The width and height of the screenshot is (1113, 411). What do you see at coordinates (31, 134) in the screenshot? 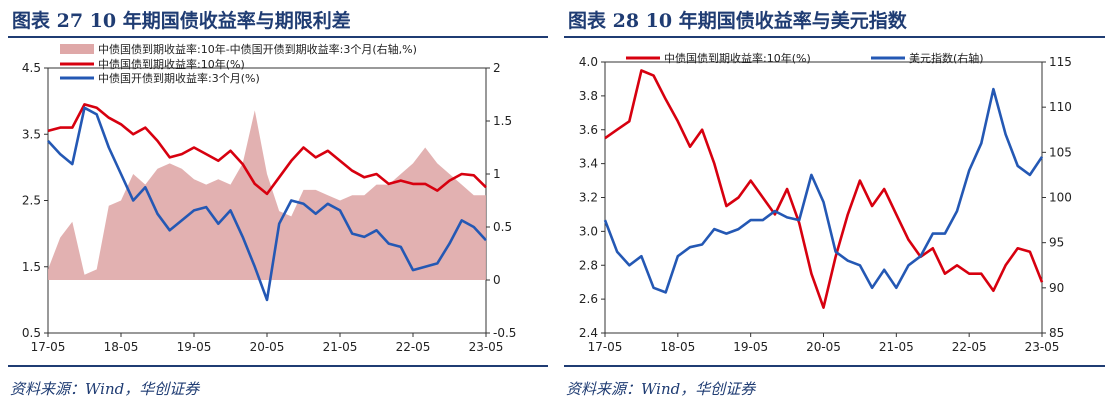
I see `left-left-tick-label: 3.5` at bounding box center [31, 134].